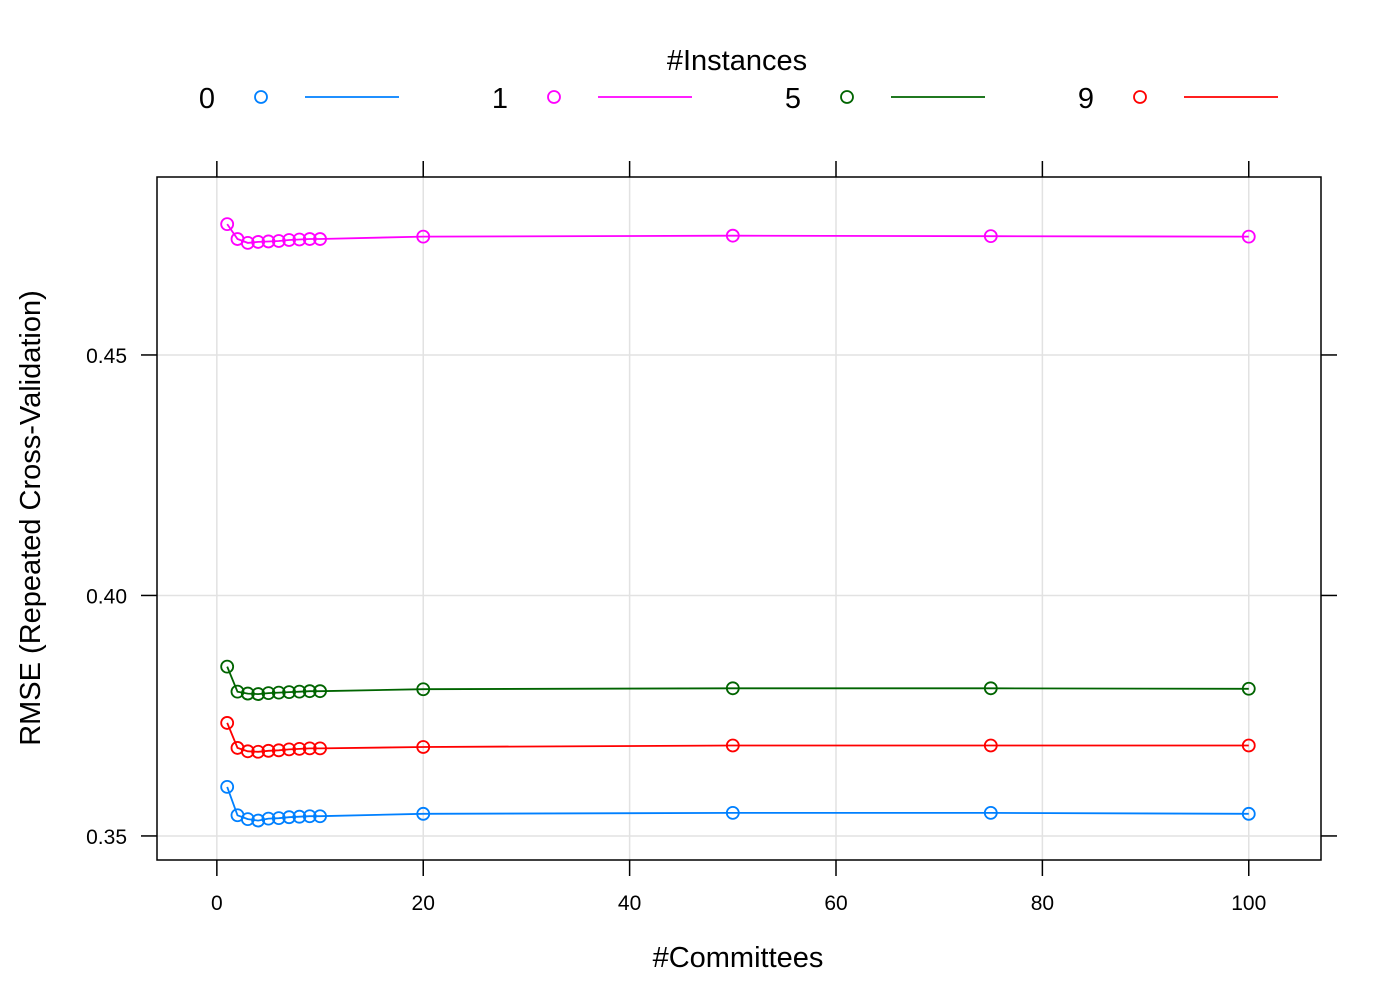 This screenshot has width=1400, height=1000. I want to click on legend-label-9: 9, so click(1086, 99).